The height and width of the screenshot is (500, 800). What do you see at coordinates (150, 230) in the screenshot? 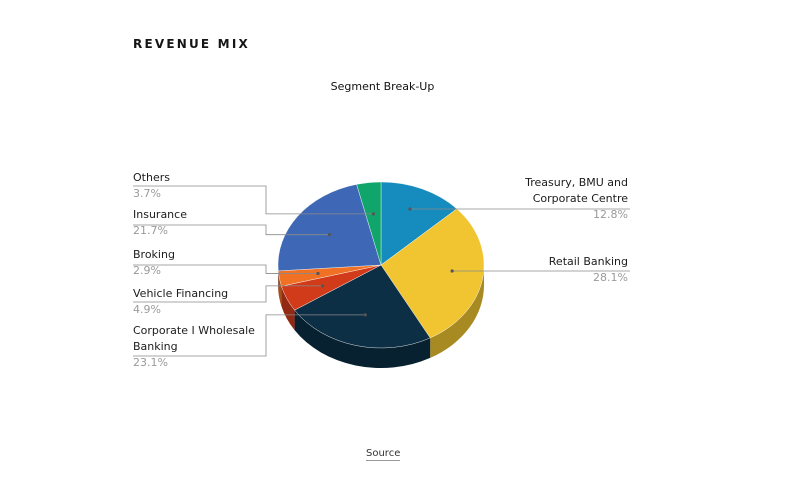
I see `label-insurance-value: 21.7%` at bounding box center [150, 230].